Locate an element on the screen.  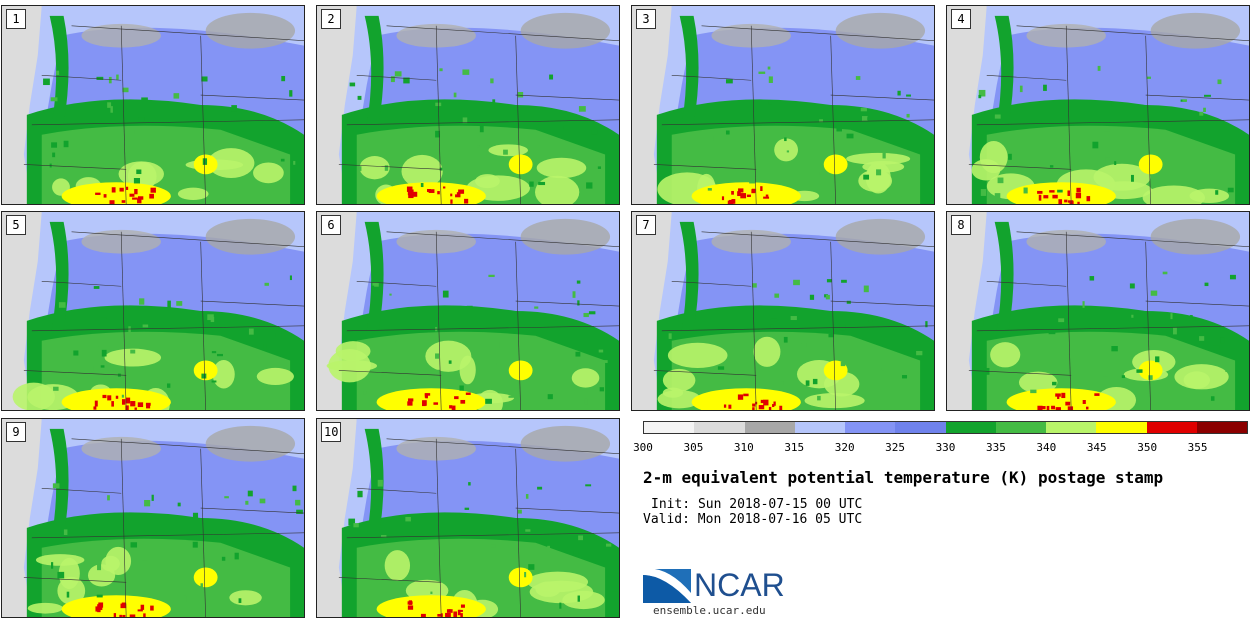
map-panel-7: 7 is located at coordinates (783, 311).